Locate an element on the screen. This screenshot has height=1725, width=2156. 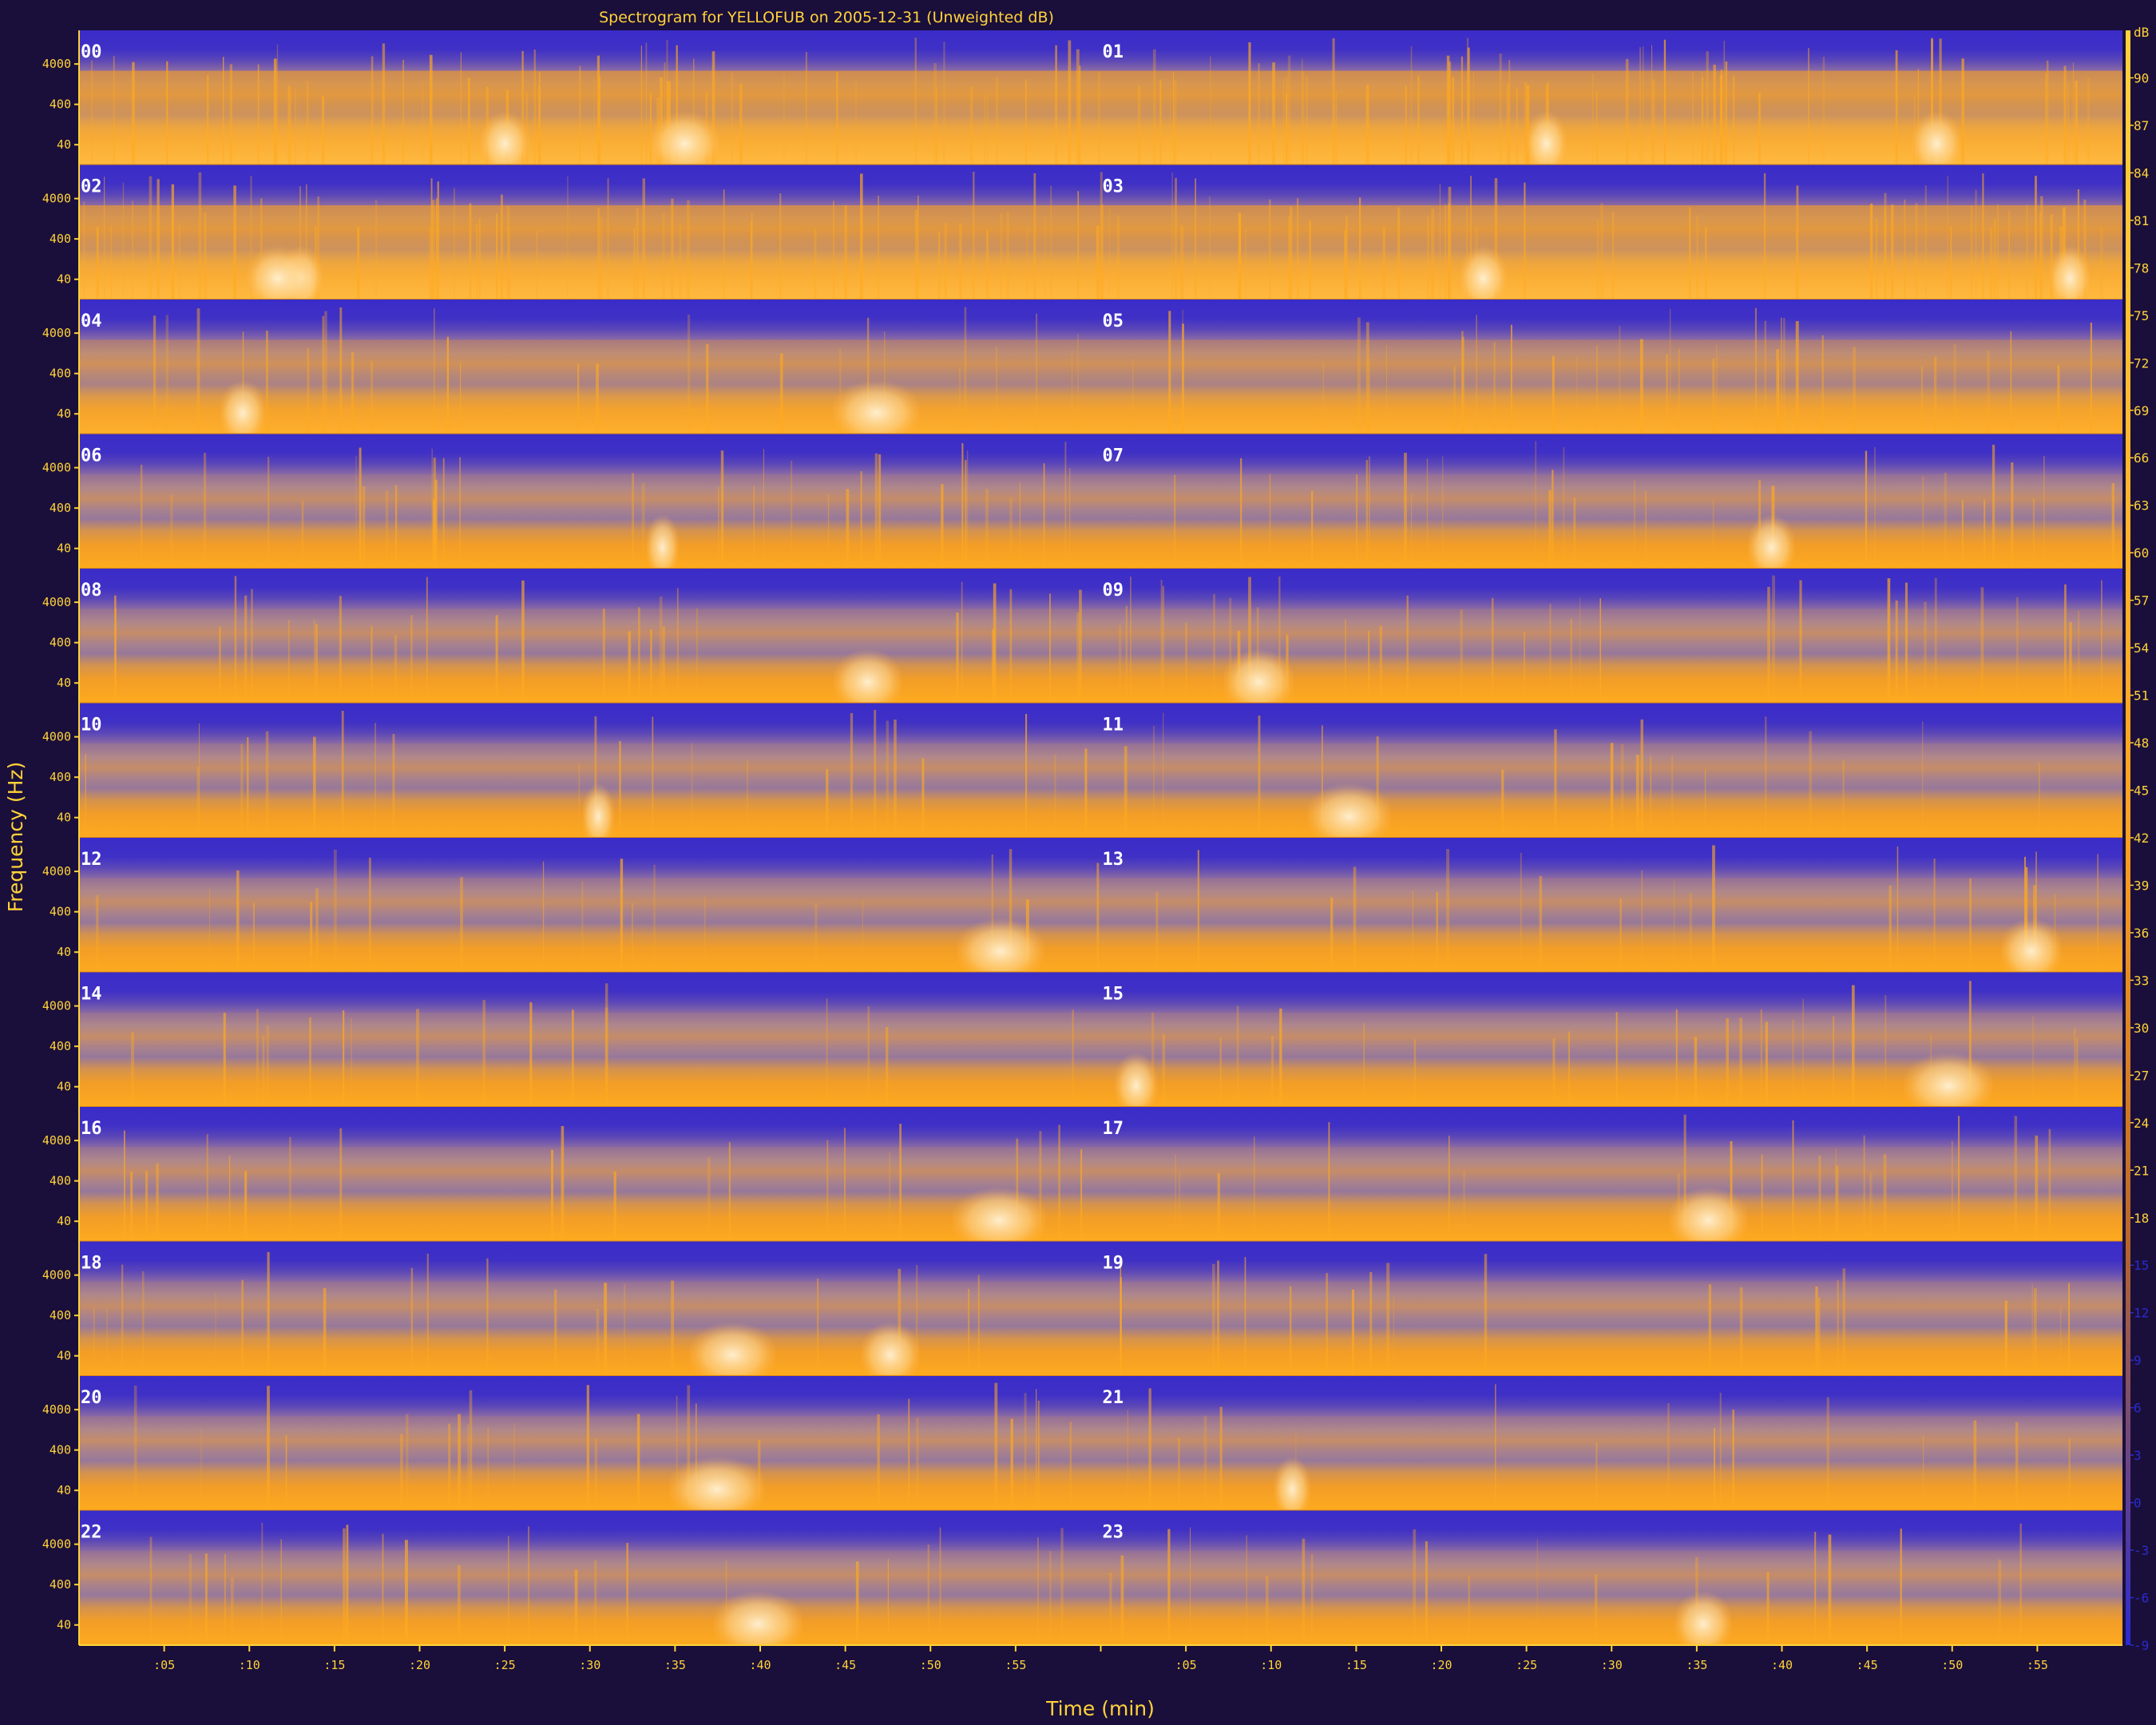
hour-label: 05 is located at coordinates (1113, 321).